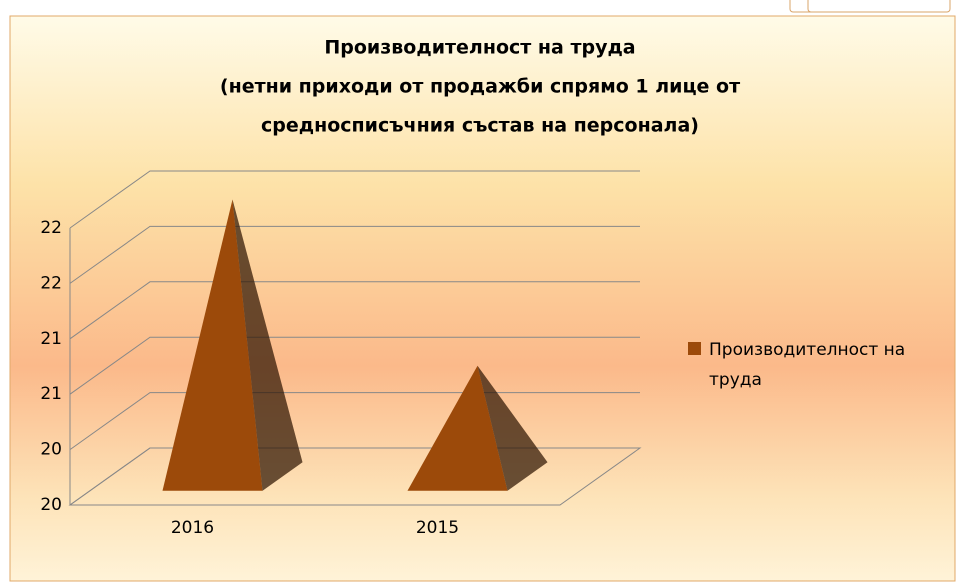 The width and height of the screenshot is (961, 585). I want to click on chart-title: Производителност на труда, so click(479, 48).